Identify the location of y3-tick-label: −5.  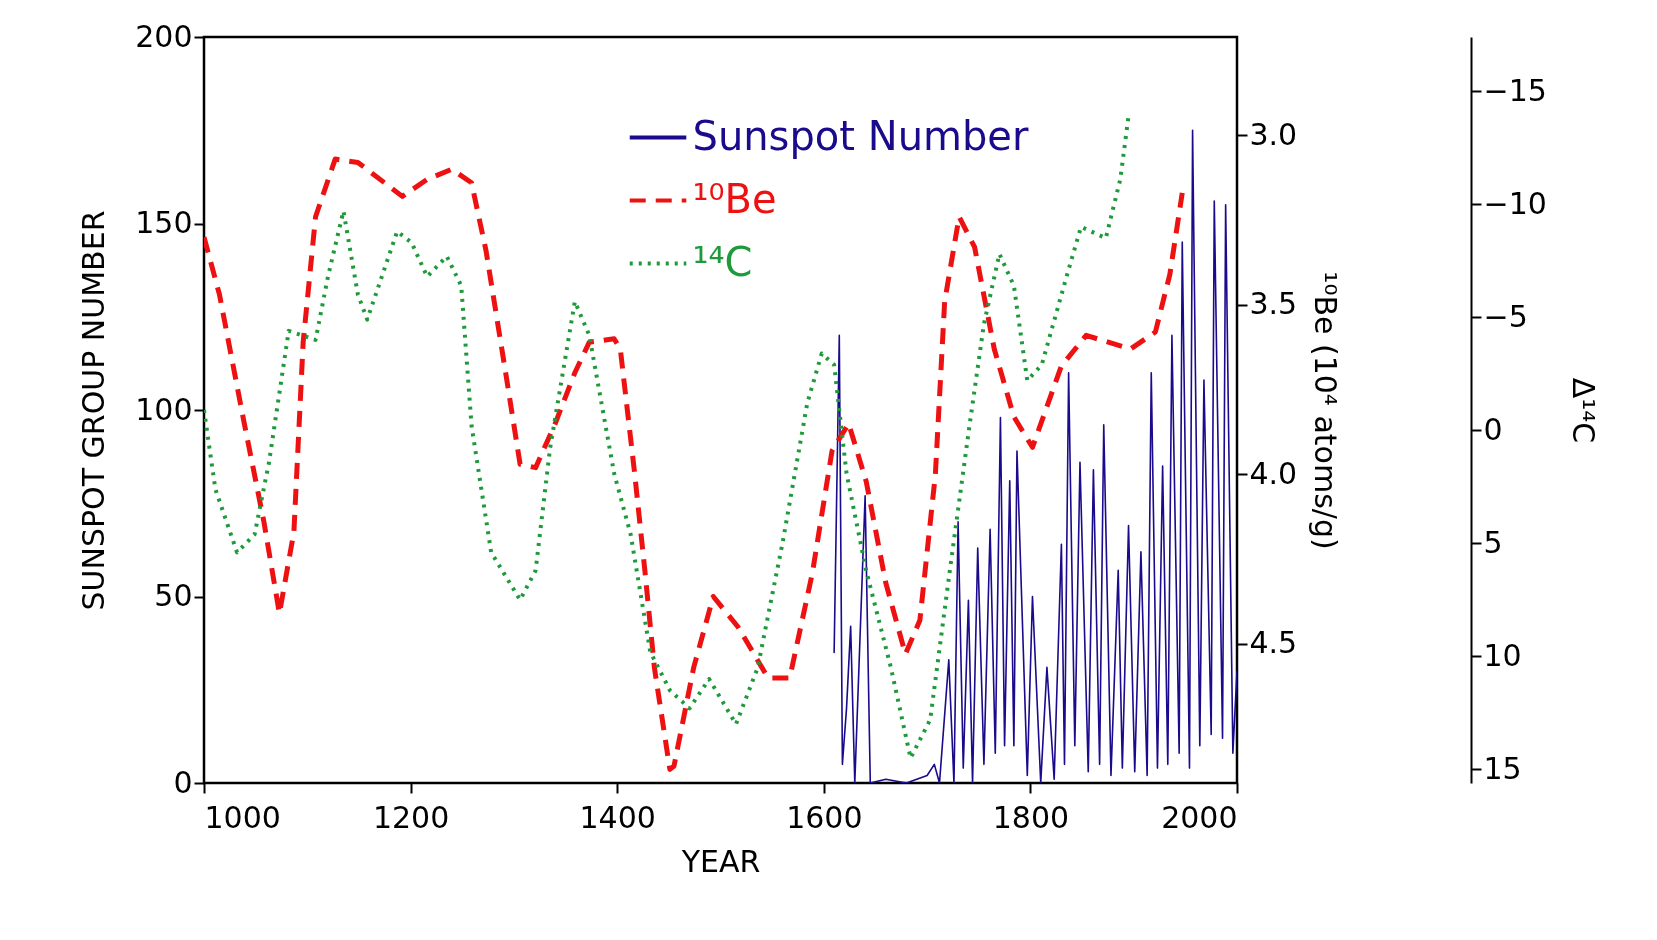
(1505, 316).